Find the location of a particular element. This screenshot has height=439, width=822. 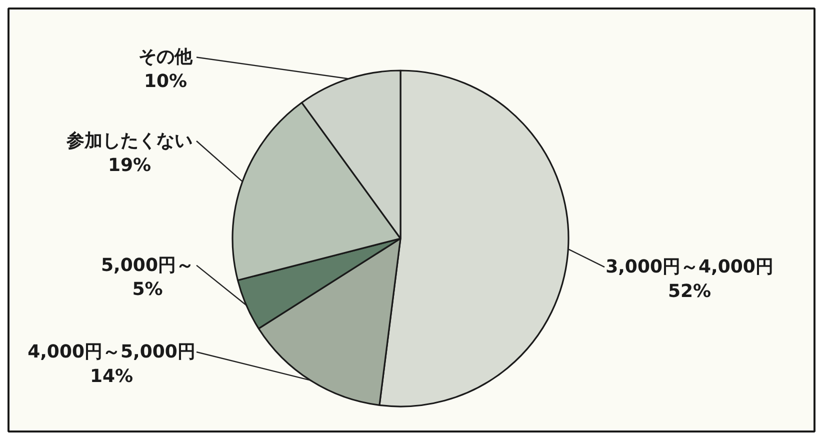

data-label: 14% is located at coordinates (112, 376).